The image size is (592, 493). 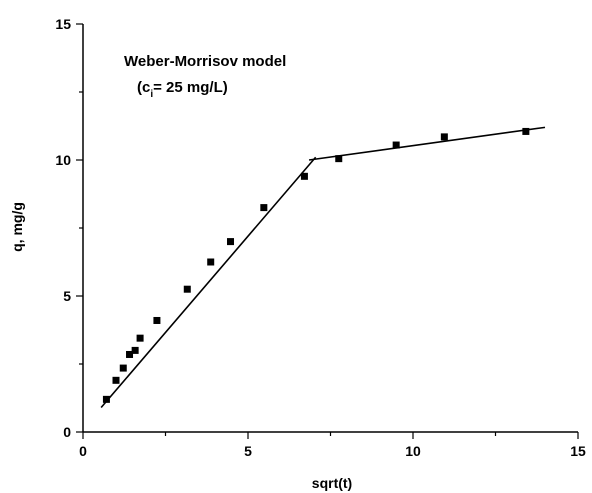 What do you see at coordinates (413, 451) in the screenshot?
I see `x-tick-label: 10` at bounding box center [413, 451].